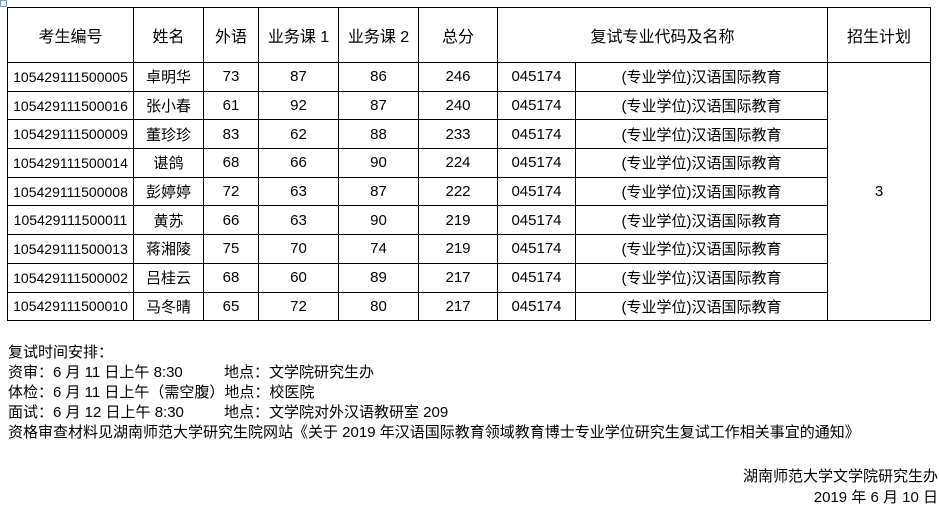  I want to click on table-header-row: 考生编号 姓名 外语 业务课 1 业务课 2 总分 复试专业代码及名称 招生计划, so click(469, 35).